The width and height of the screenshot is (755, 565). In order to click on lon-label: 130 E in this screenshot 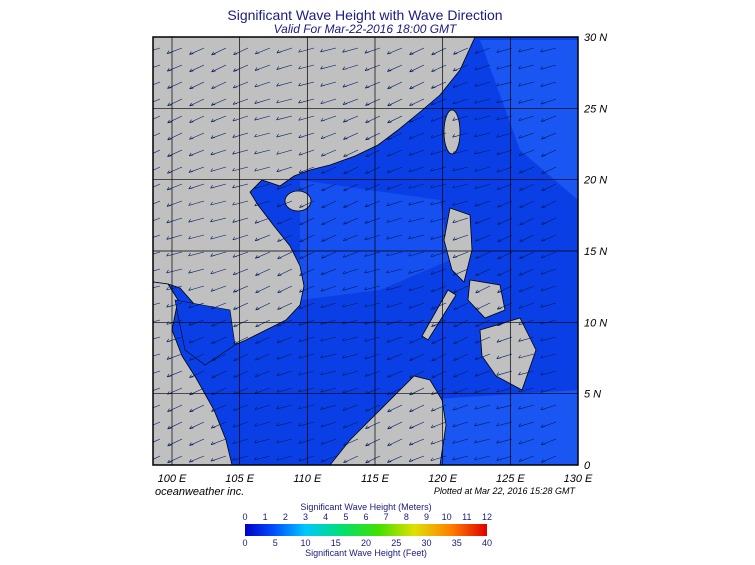, I will do `click(578, 479)`.